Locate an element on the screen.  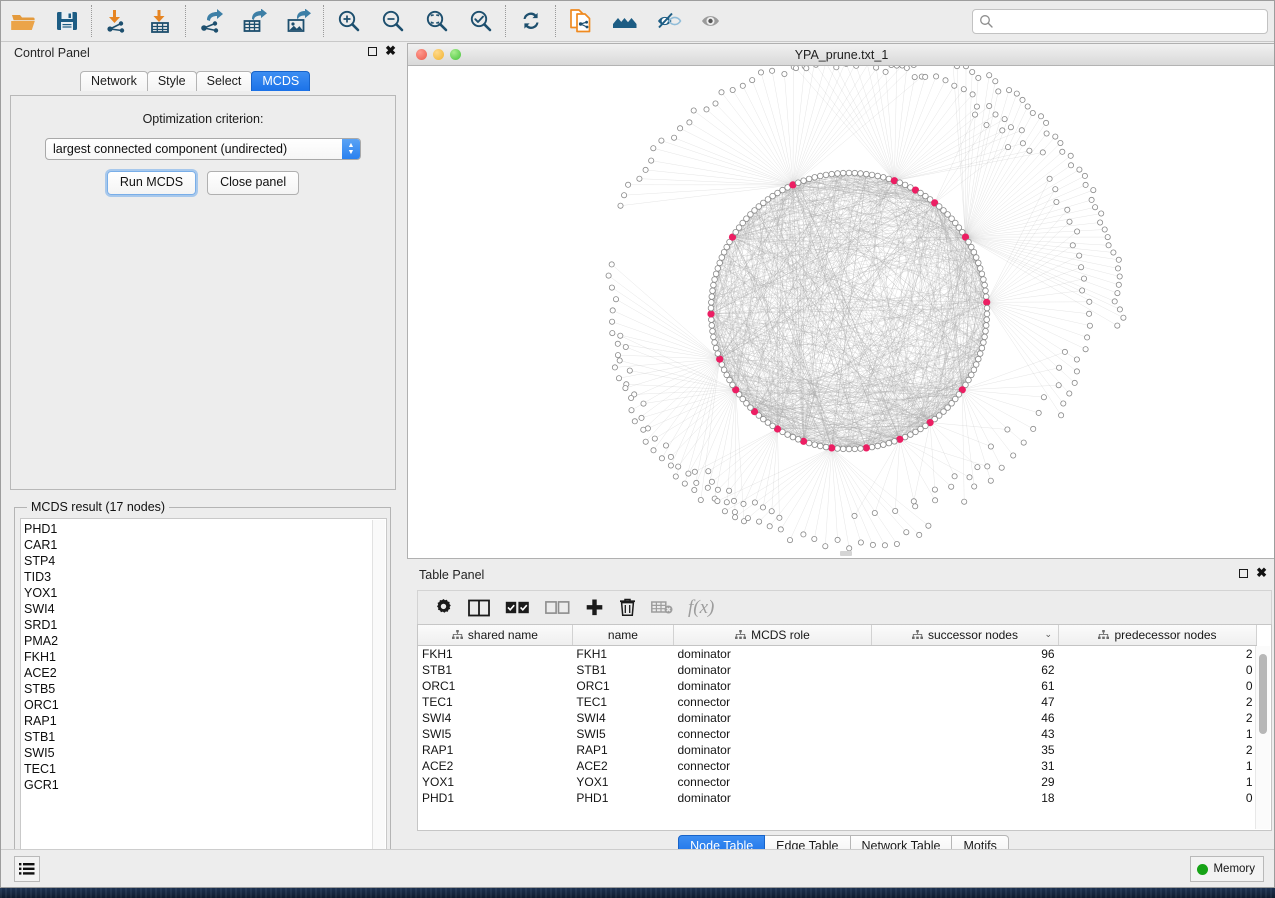
show-all-icon is located at coordinates (713, 21).